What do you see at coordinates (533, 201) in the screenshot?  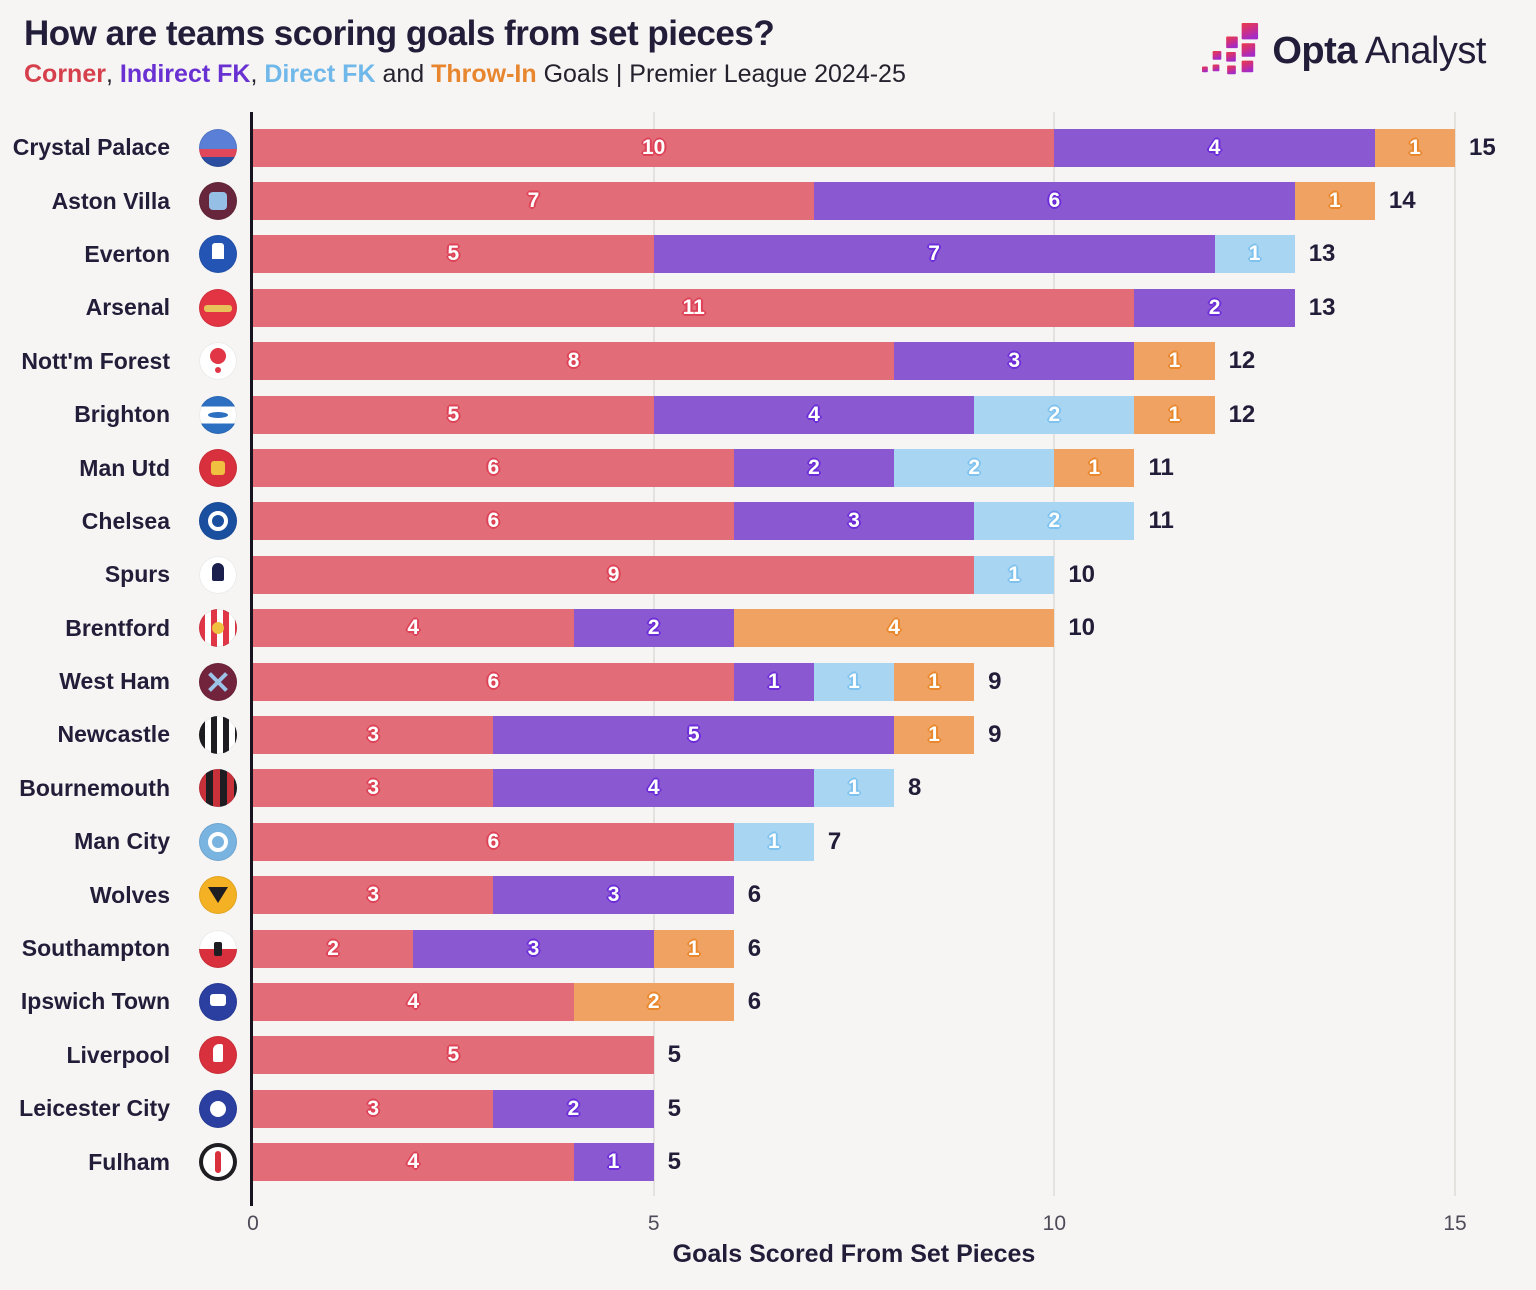 I see `segment-value: 7` at bounding box center [533, 201].